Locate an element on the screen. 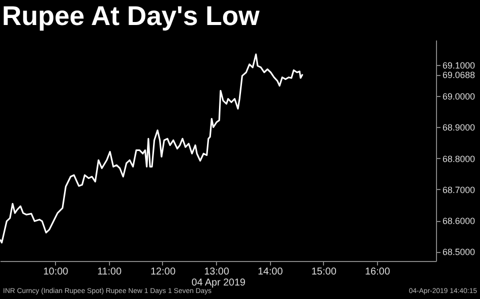 Image resolution: width=480 pixels, height=299 pixels. x-tick-label: 13:00 is located at coordinates (217, 272).